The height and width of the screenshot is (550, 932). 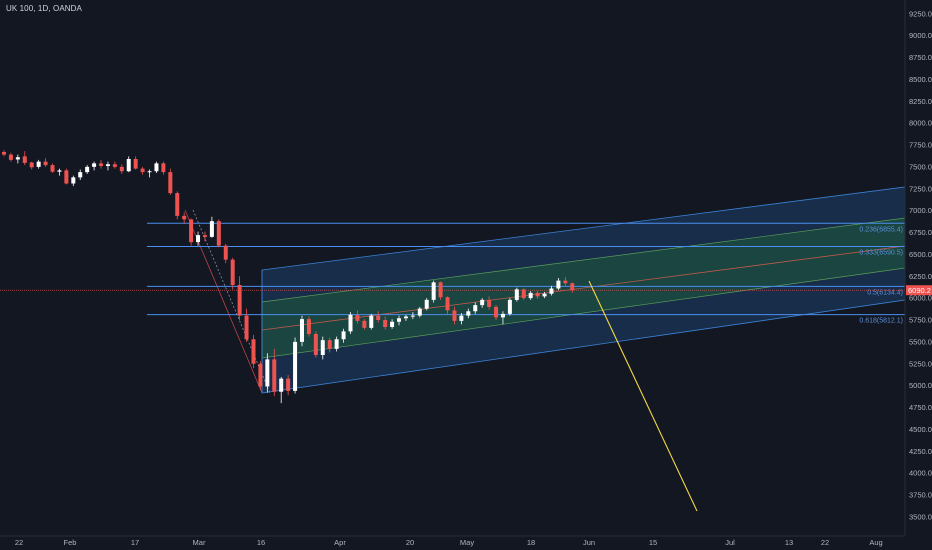 What do you see at coordinates (920, 166) in the screenshot?
I see `y-tick-label: 7500.0` at bounding box center [920, 166].